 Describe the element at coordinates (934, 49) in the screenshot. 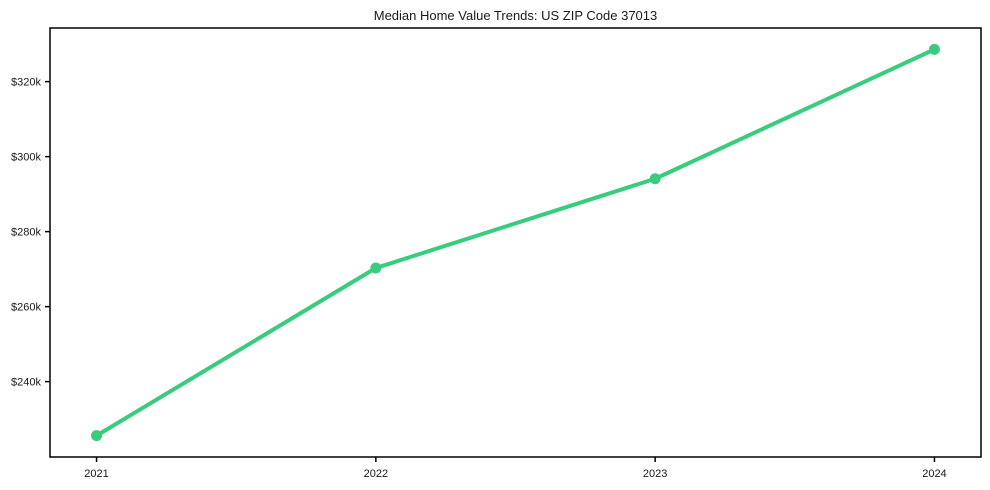

I see `data-point-2024` at that location.